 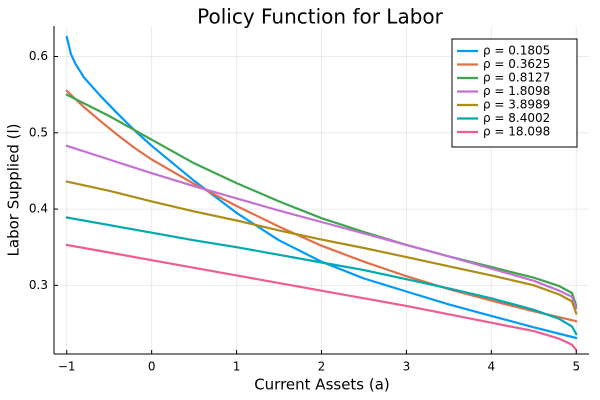 I want to click on x-axis-label: Current Assets (a), so click(x=322, y=385).